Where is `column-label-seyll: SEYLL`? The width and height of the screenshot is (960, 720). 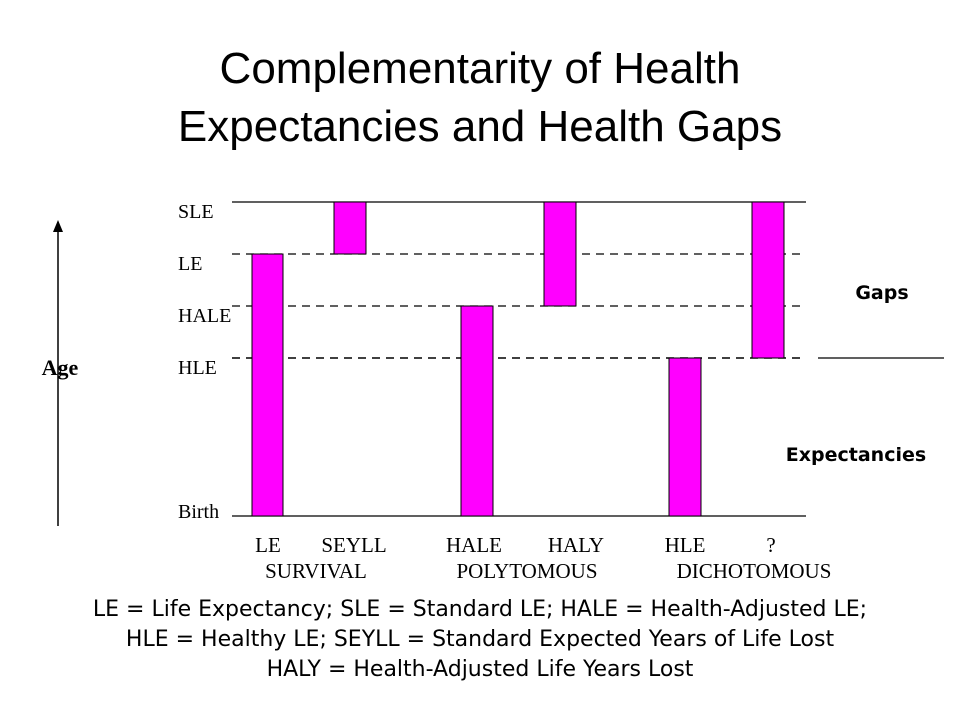 column-label-seyll: SEYLL is located at coordinates (353, 545).